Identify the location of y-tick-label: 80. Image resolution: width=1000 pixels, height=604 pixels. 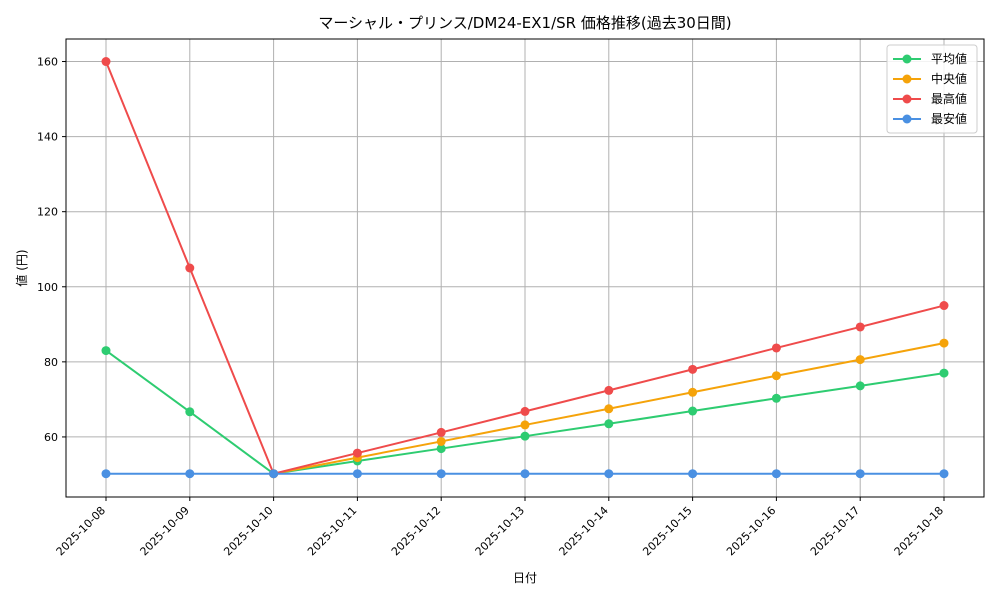
(51, 362).